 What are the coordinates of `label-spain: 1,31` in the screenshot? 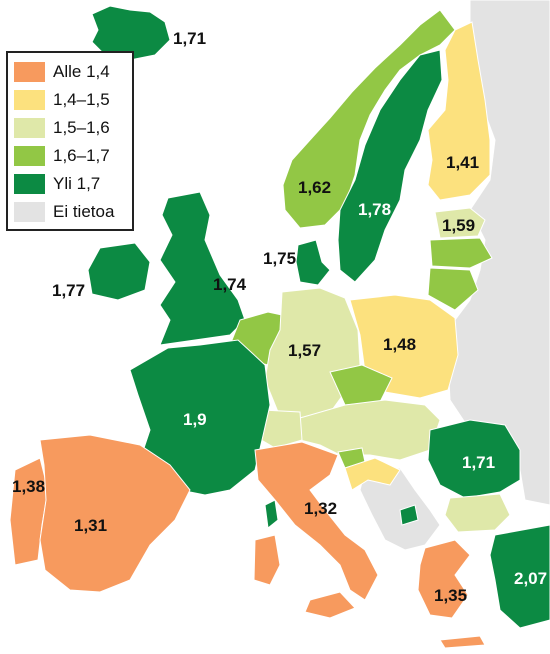 It's located at (90, 525).